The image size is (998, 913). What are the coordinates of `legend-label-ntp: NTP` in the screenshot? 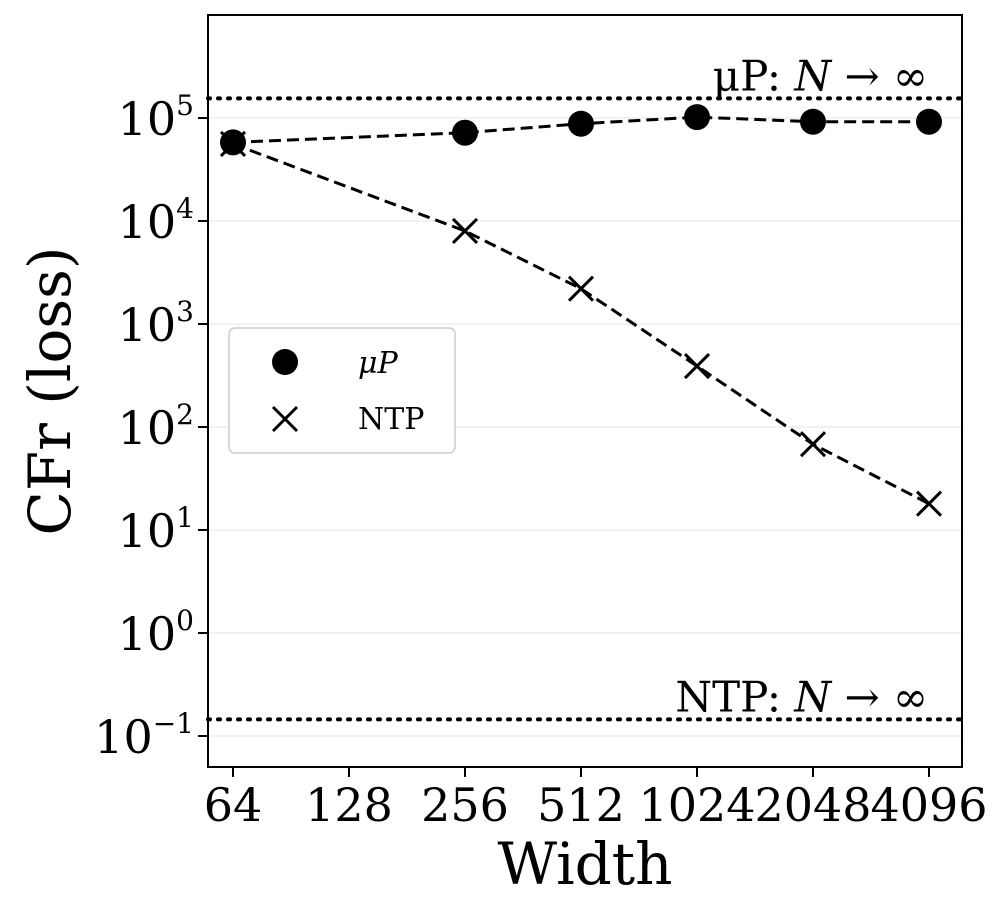 It's located at (391, 419).